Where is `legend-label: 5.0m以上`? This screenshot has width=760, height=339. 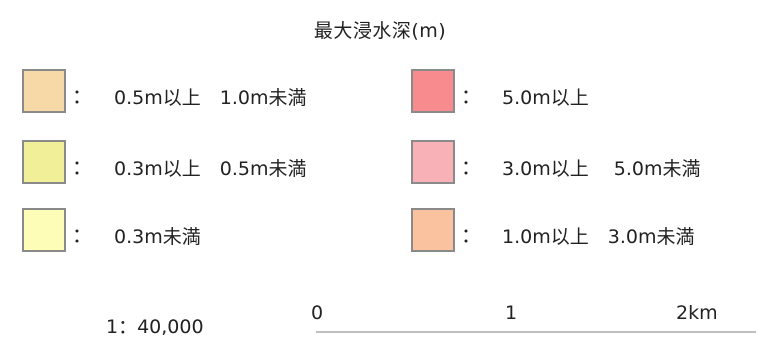
legend-label: 5.0m以上 is located at coordinates (545, 98).